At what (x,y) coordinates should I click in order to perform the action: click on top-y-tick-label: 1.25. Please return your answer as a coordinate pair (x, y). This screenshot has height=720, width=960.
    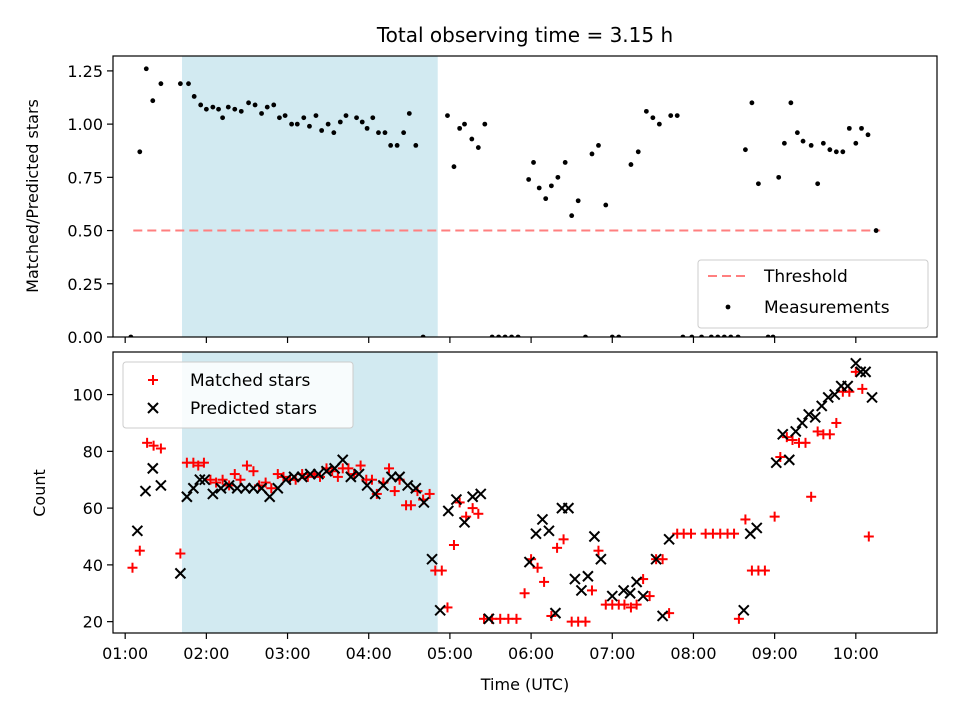
    Looking at the image, I should click on (85, 71).